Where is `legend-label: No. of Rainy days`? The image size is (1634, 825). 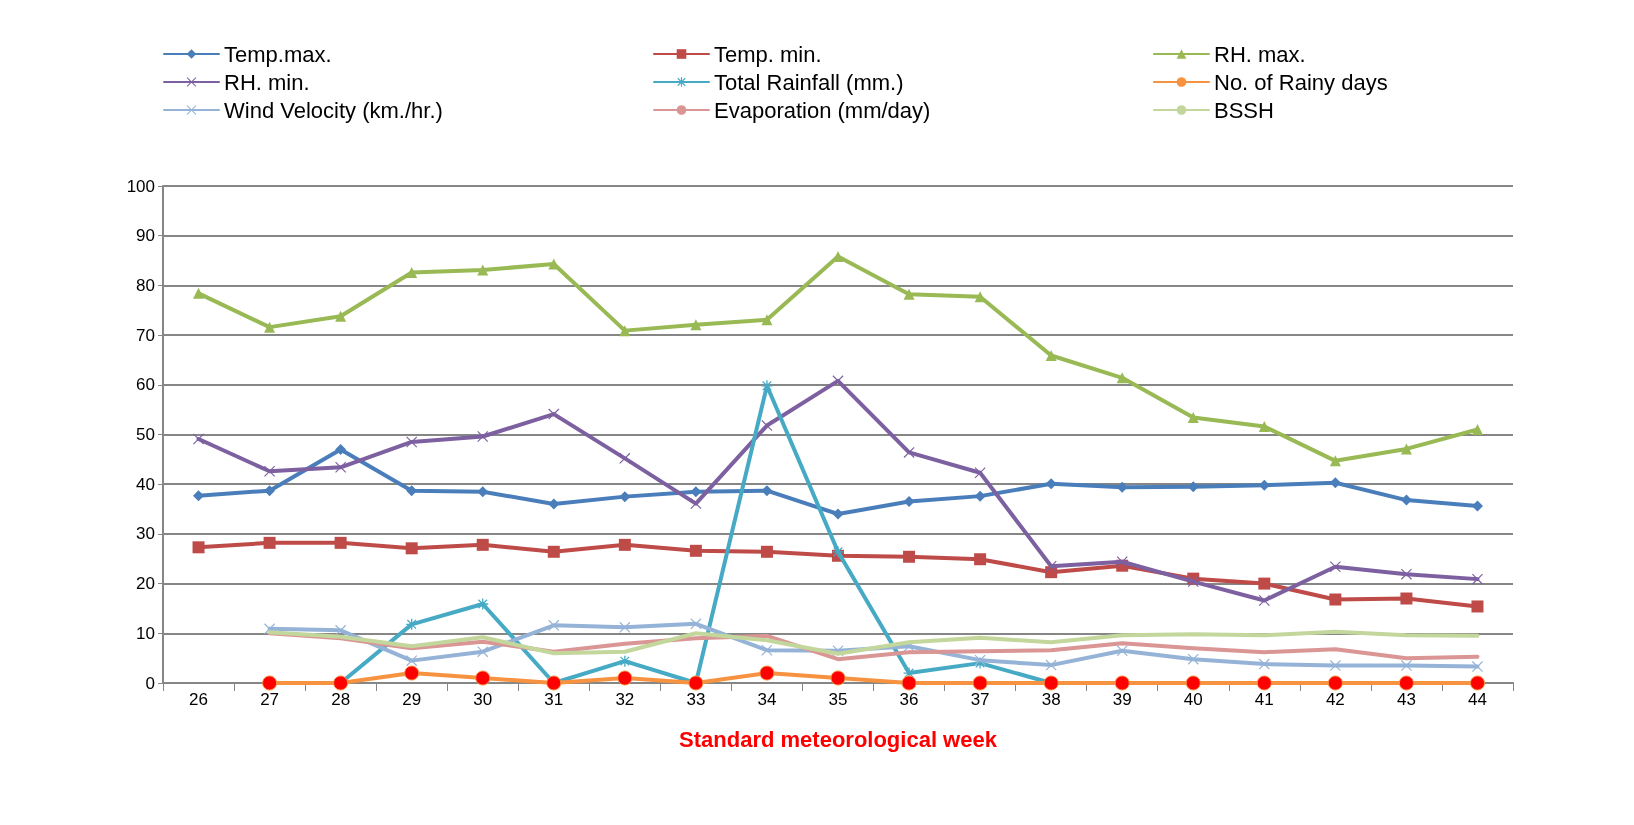 legend-label: No. of Rainy days is located at coordinates (1301, 82).